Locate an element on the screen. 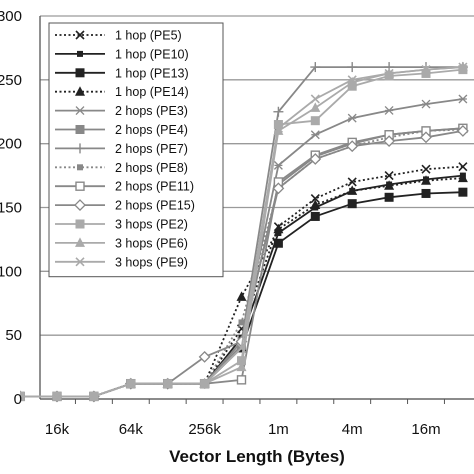 The width and height of the screenshot is (474, 474). legend-item: 3 hops (PE2) is located at coordinates (121, 225).